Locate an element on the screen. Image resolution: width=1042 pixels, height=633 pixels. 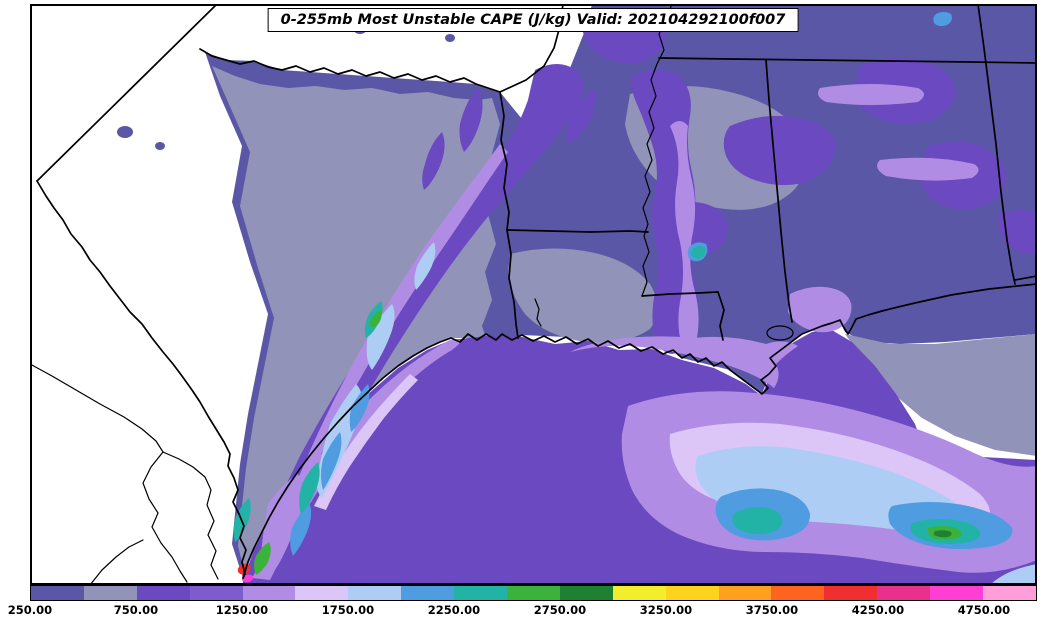
colorbar-tick-label: 250.00 is located at coordinates (30, 610).